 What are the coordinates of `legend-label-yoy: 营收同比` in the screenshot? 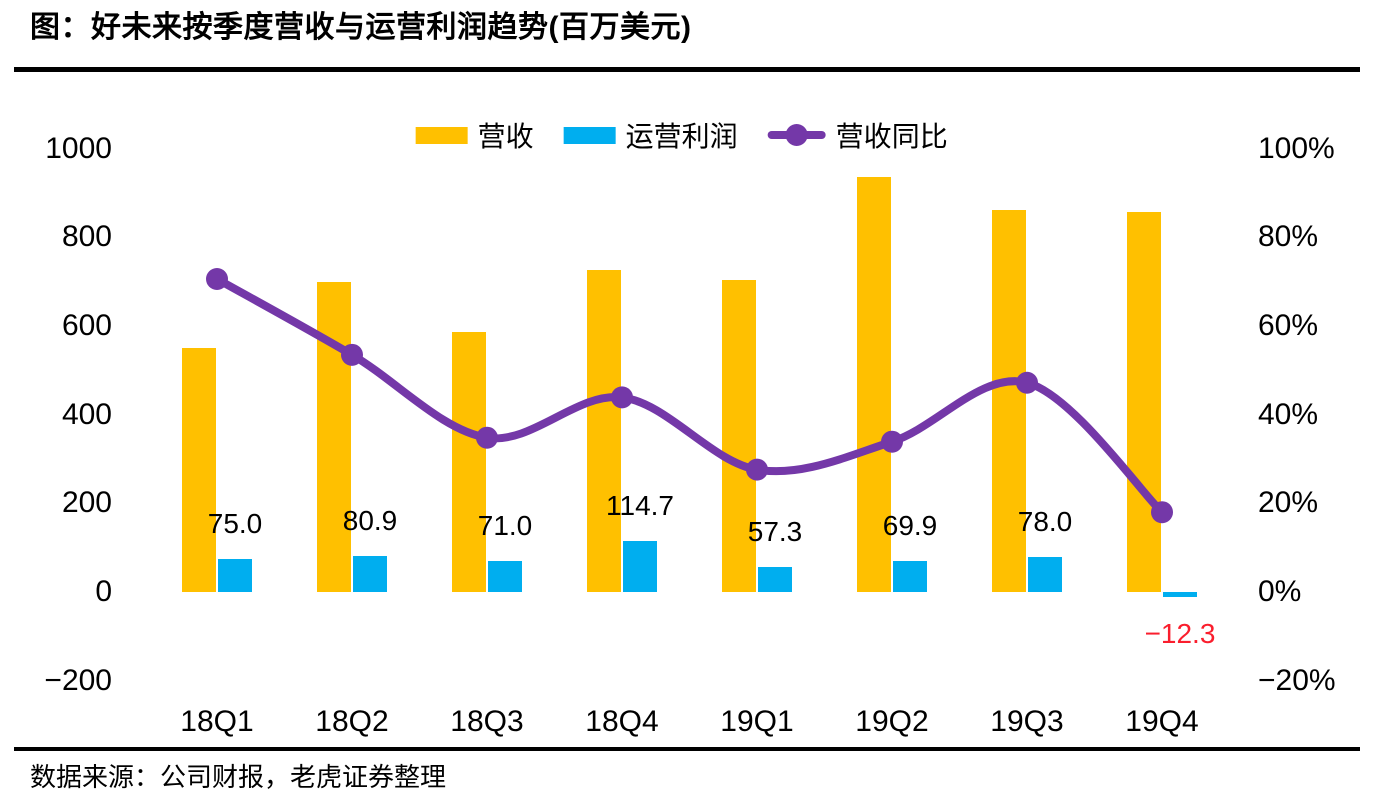 It's located at (891, 136).